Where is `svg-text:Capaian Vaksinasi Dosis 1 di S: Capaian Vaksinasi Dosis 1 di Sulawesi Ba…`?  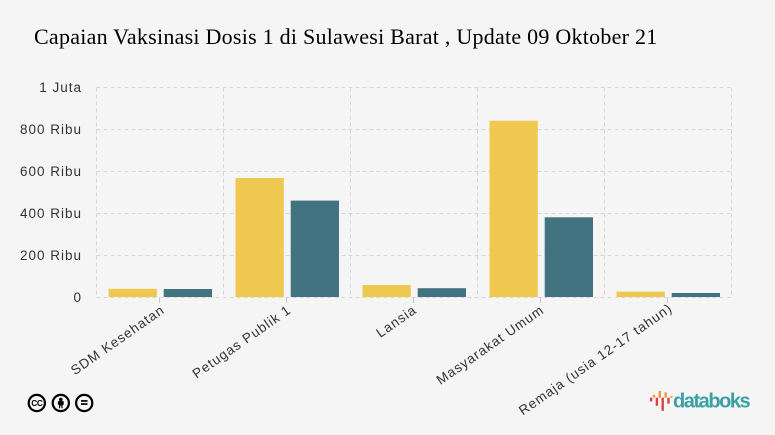
svg-text:Capaian Vaksinasi Dosis 1 di S: Capaian Vaksinasi Dosis 1 di Sulawesi Ba… is located at coordinates (345, 36).